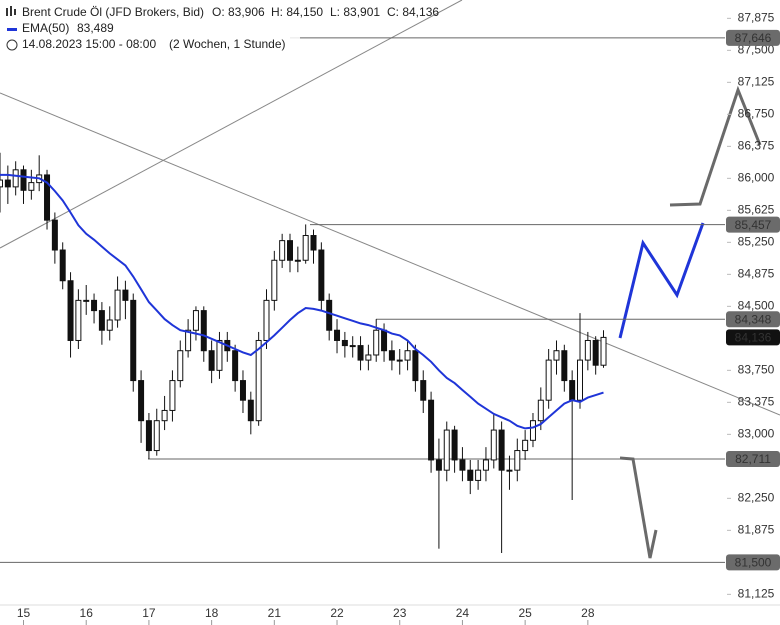  I want to click on level-label: 85,457, so click(753, 225).